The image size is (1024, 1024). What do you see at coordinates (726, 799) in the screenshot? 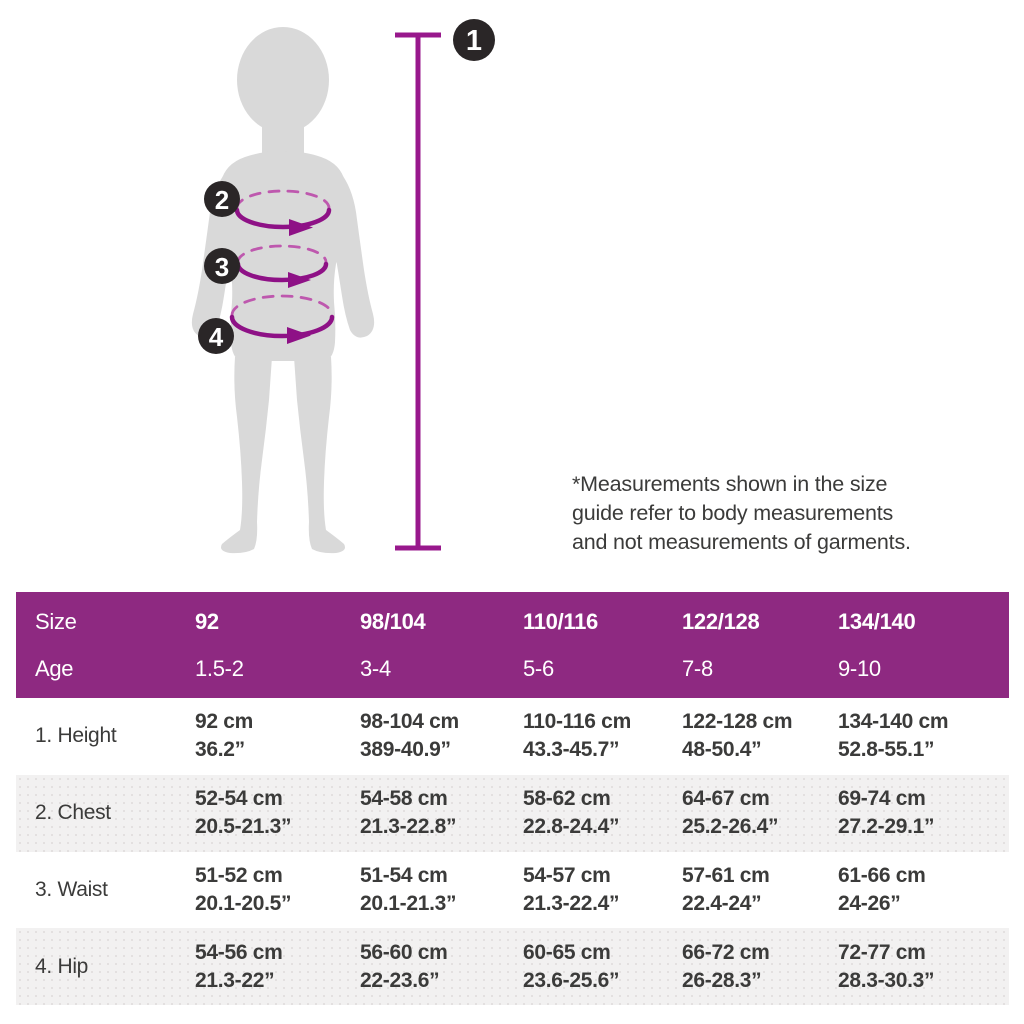
I see `cell-cm: 64-67 cm` at bounding box center [726, 799].